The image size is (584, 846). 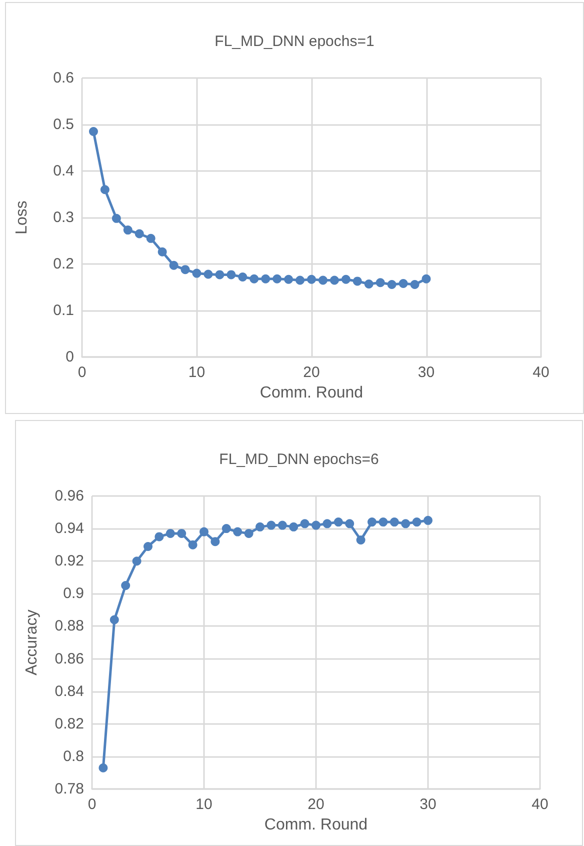 I want to click on y-tick-label: 0.6, so click(x=63, y=78).